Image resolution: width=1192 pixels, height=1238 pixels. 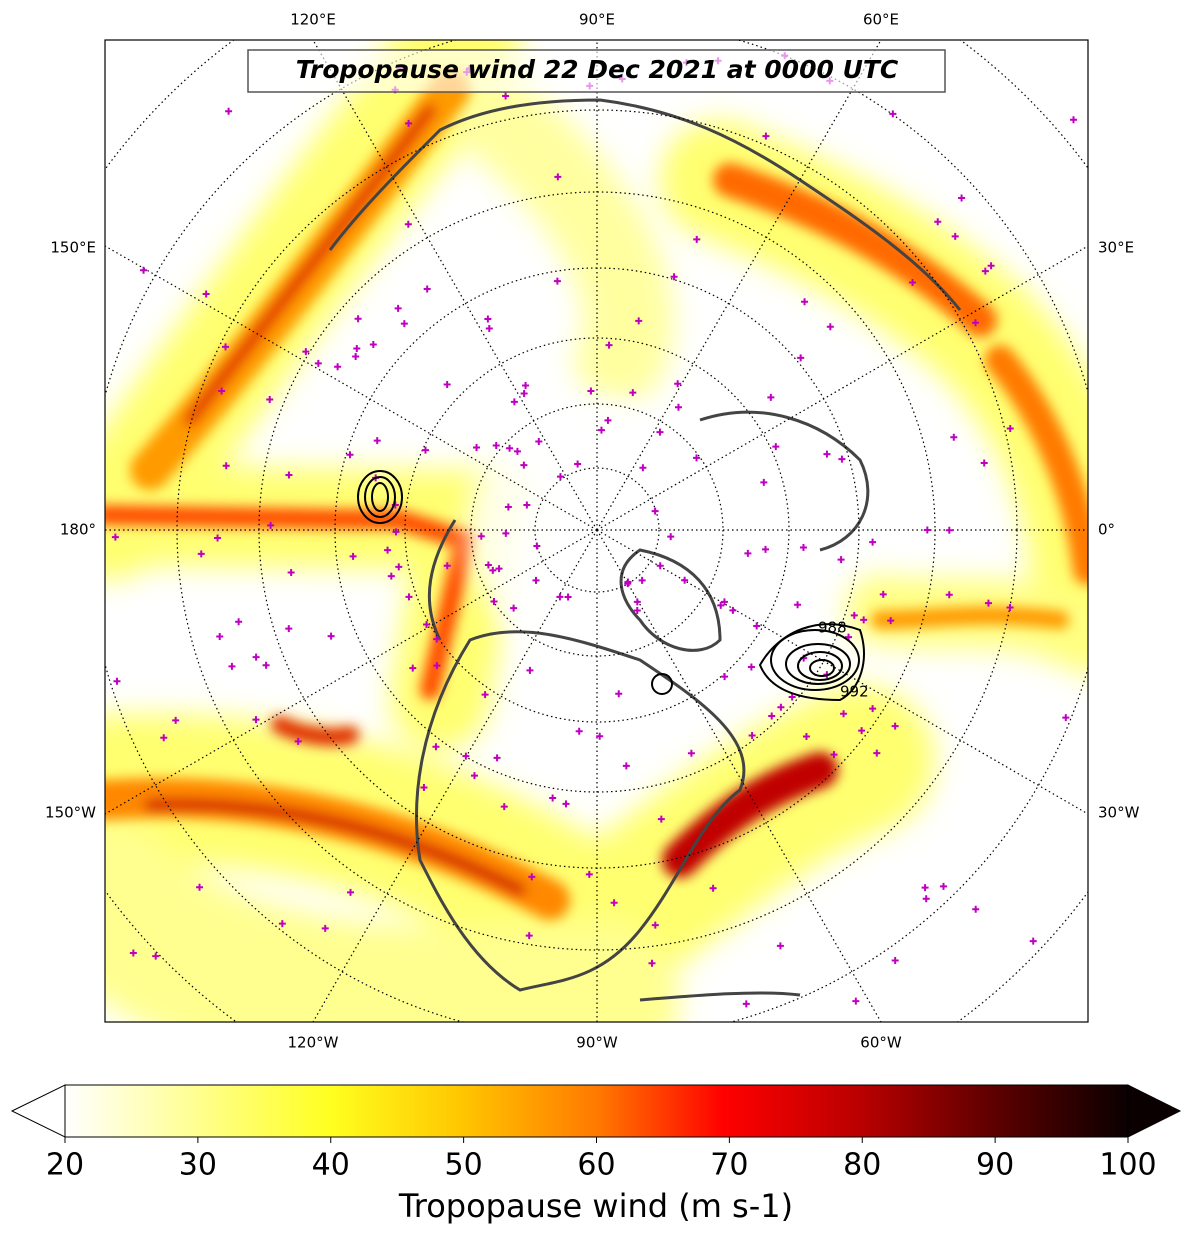 What do you see at coordinates (313, 20) in the screenshot?
I see `longitude-label: 120°E` at bounding box center [313, 20].